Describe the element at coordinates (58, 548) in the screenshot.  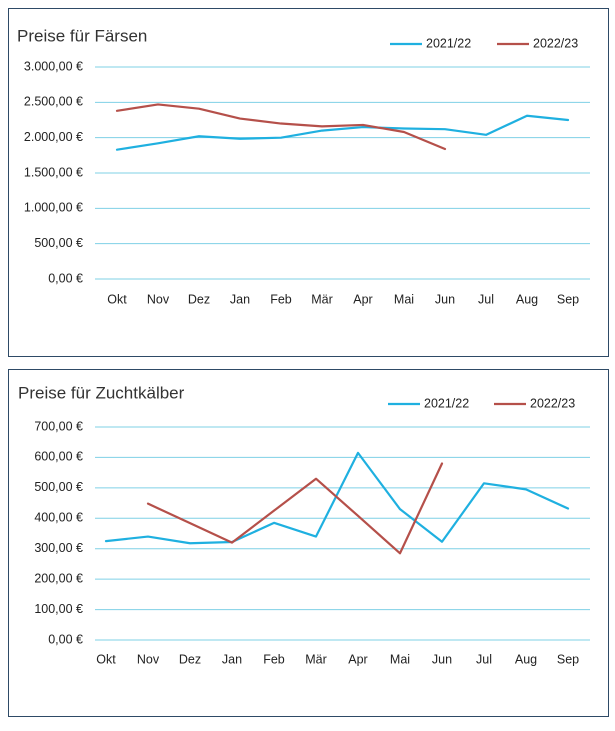
I see `y-tick-label: 300,00 €` at that location.